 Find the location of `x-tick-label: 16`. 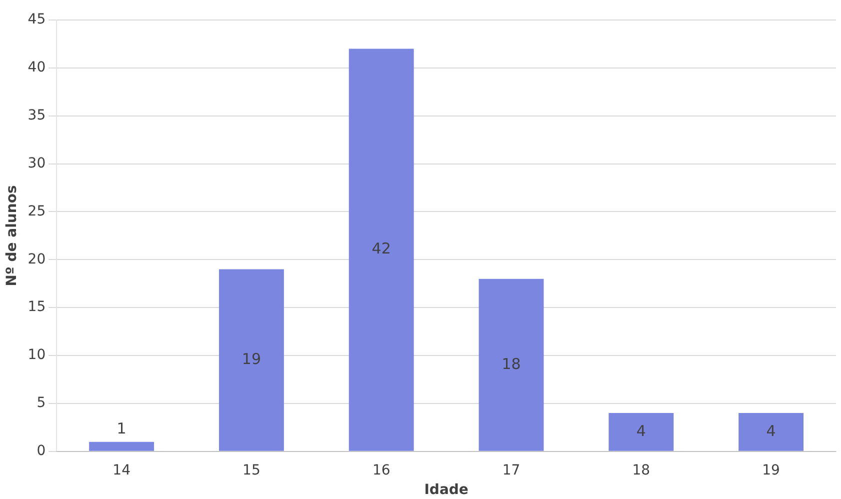

x-tick-label: 16 is located at coordinates (381, 470).